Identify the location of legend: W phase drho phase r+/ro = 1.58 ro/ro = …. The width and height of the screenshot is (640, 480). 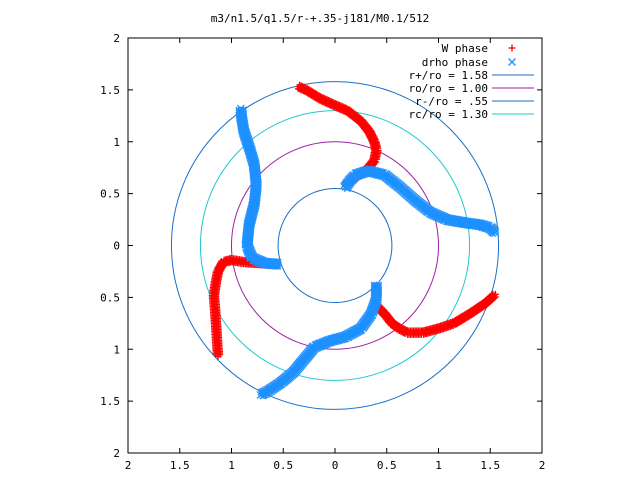
(471, 81).